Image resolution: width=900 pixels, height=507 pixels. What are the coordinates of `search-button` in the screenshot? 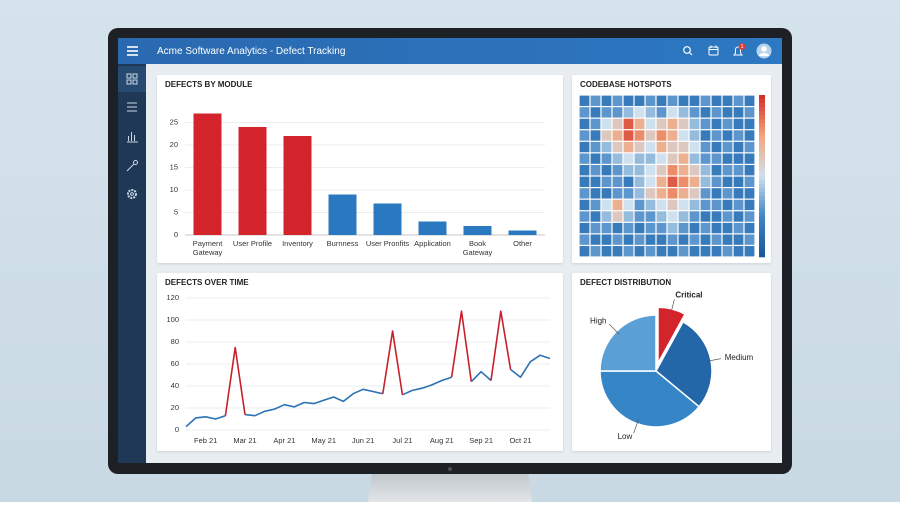 It's located at (688, 51).